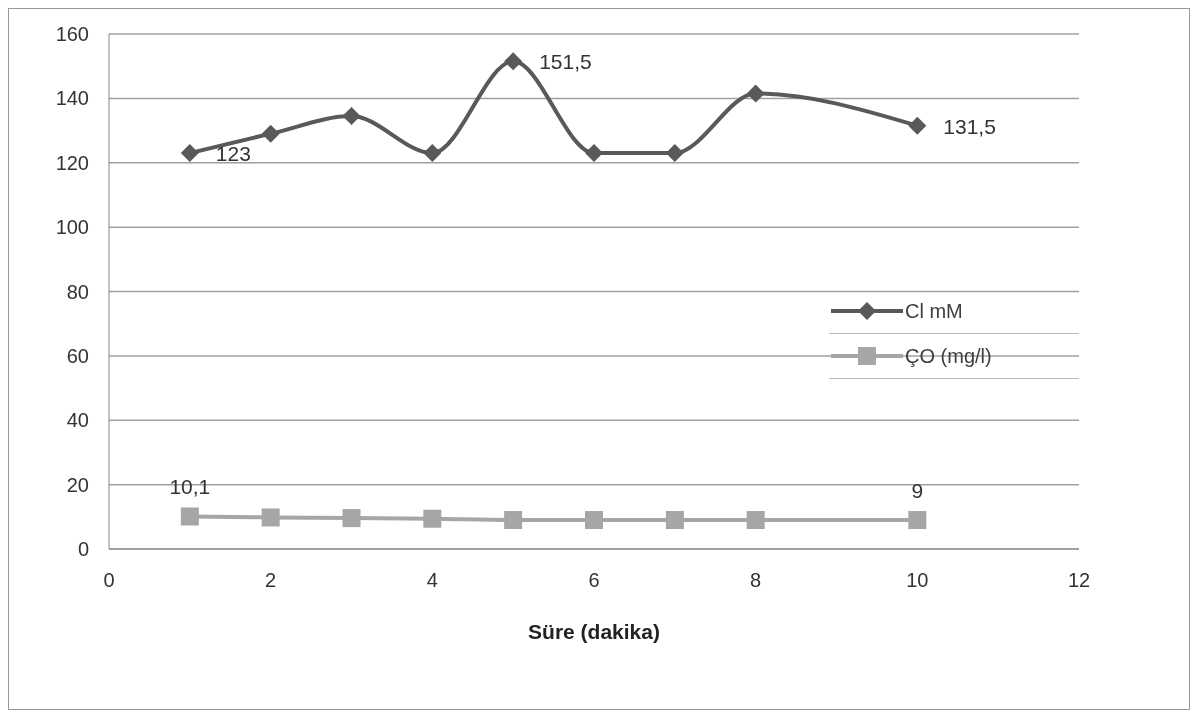  What do you see at coordinates (1079, 580) in the screenshot?
I see `x-tick-label: 12` at bounding box center [1079, 580].